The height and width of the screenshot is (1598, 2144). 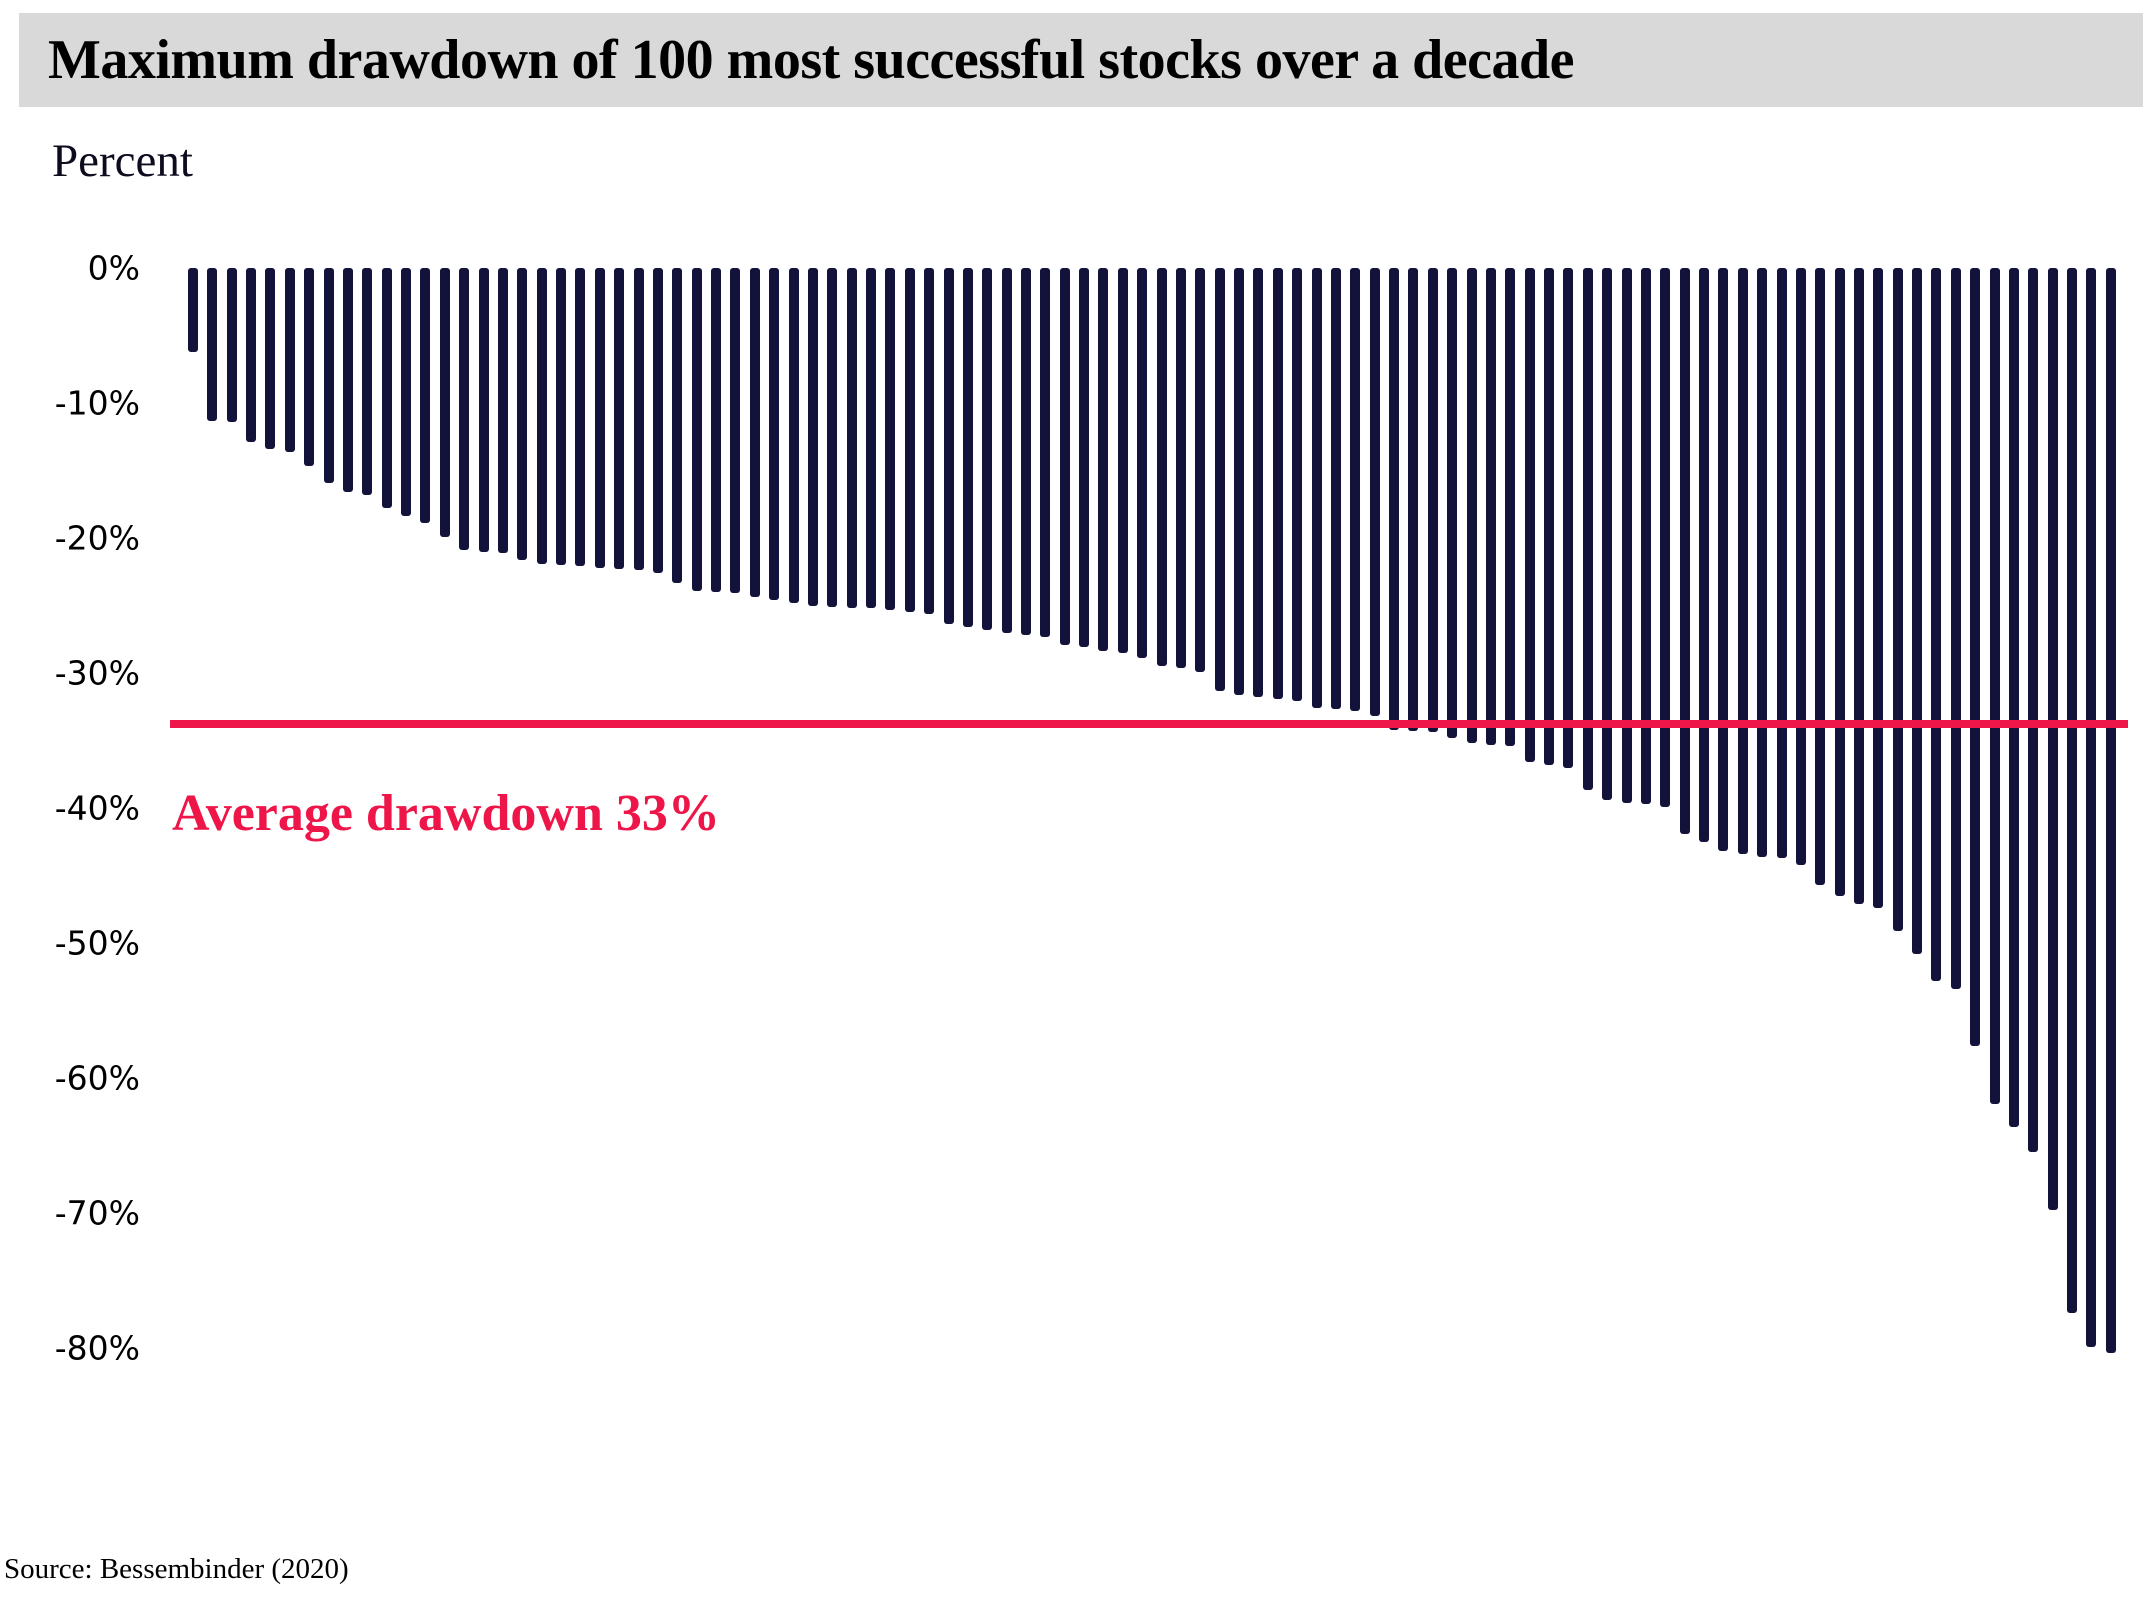 I want to click on y-axis-tick-label: -60%, so click(x=97, y=1078).